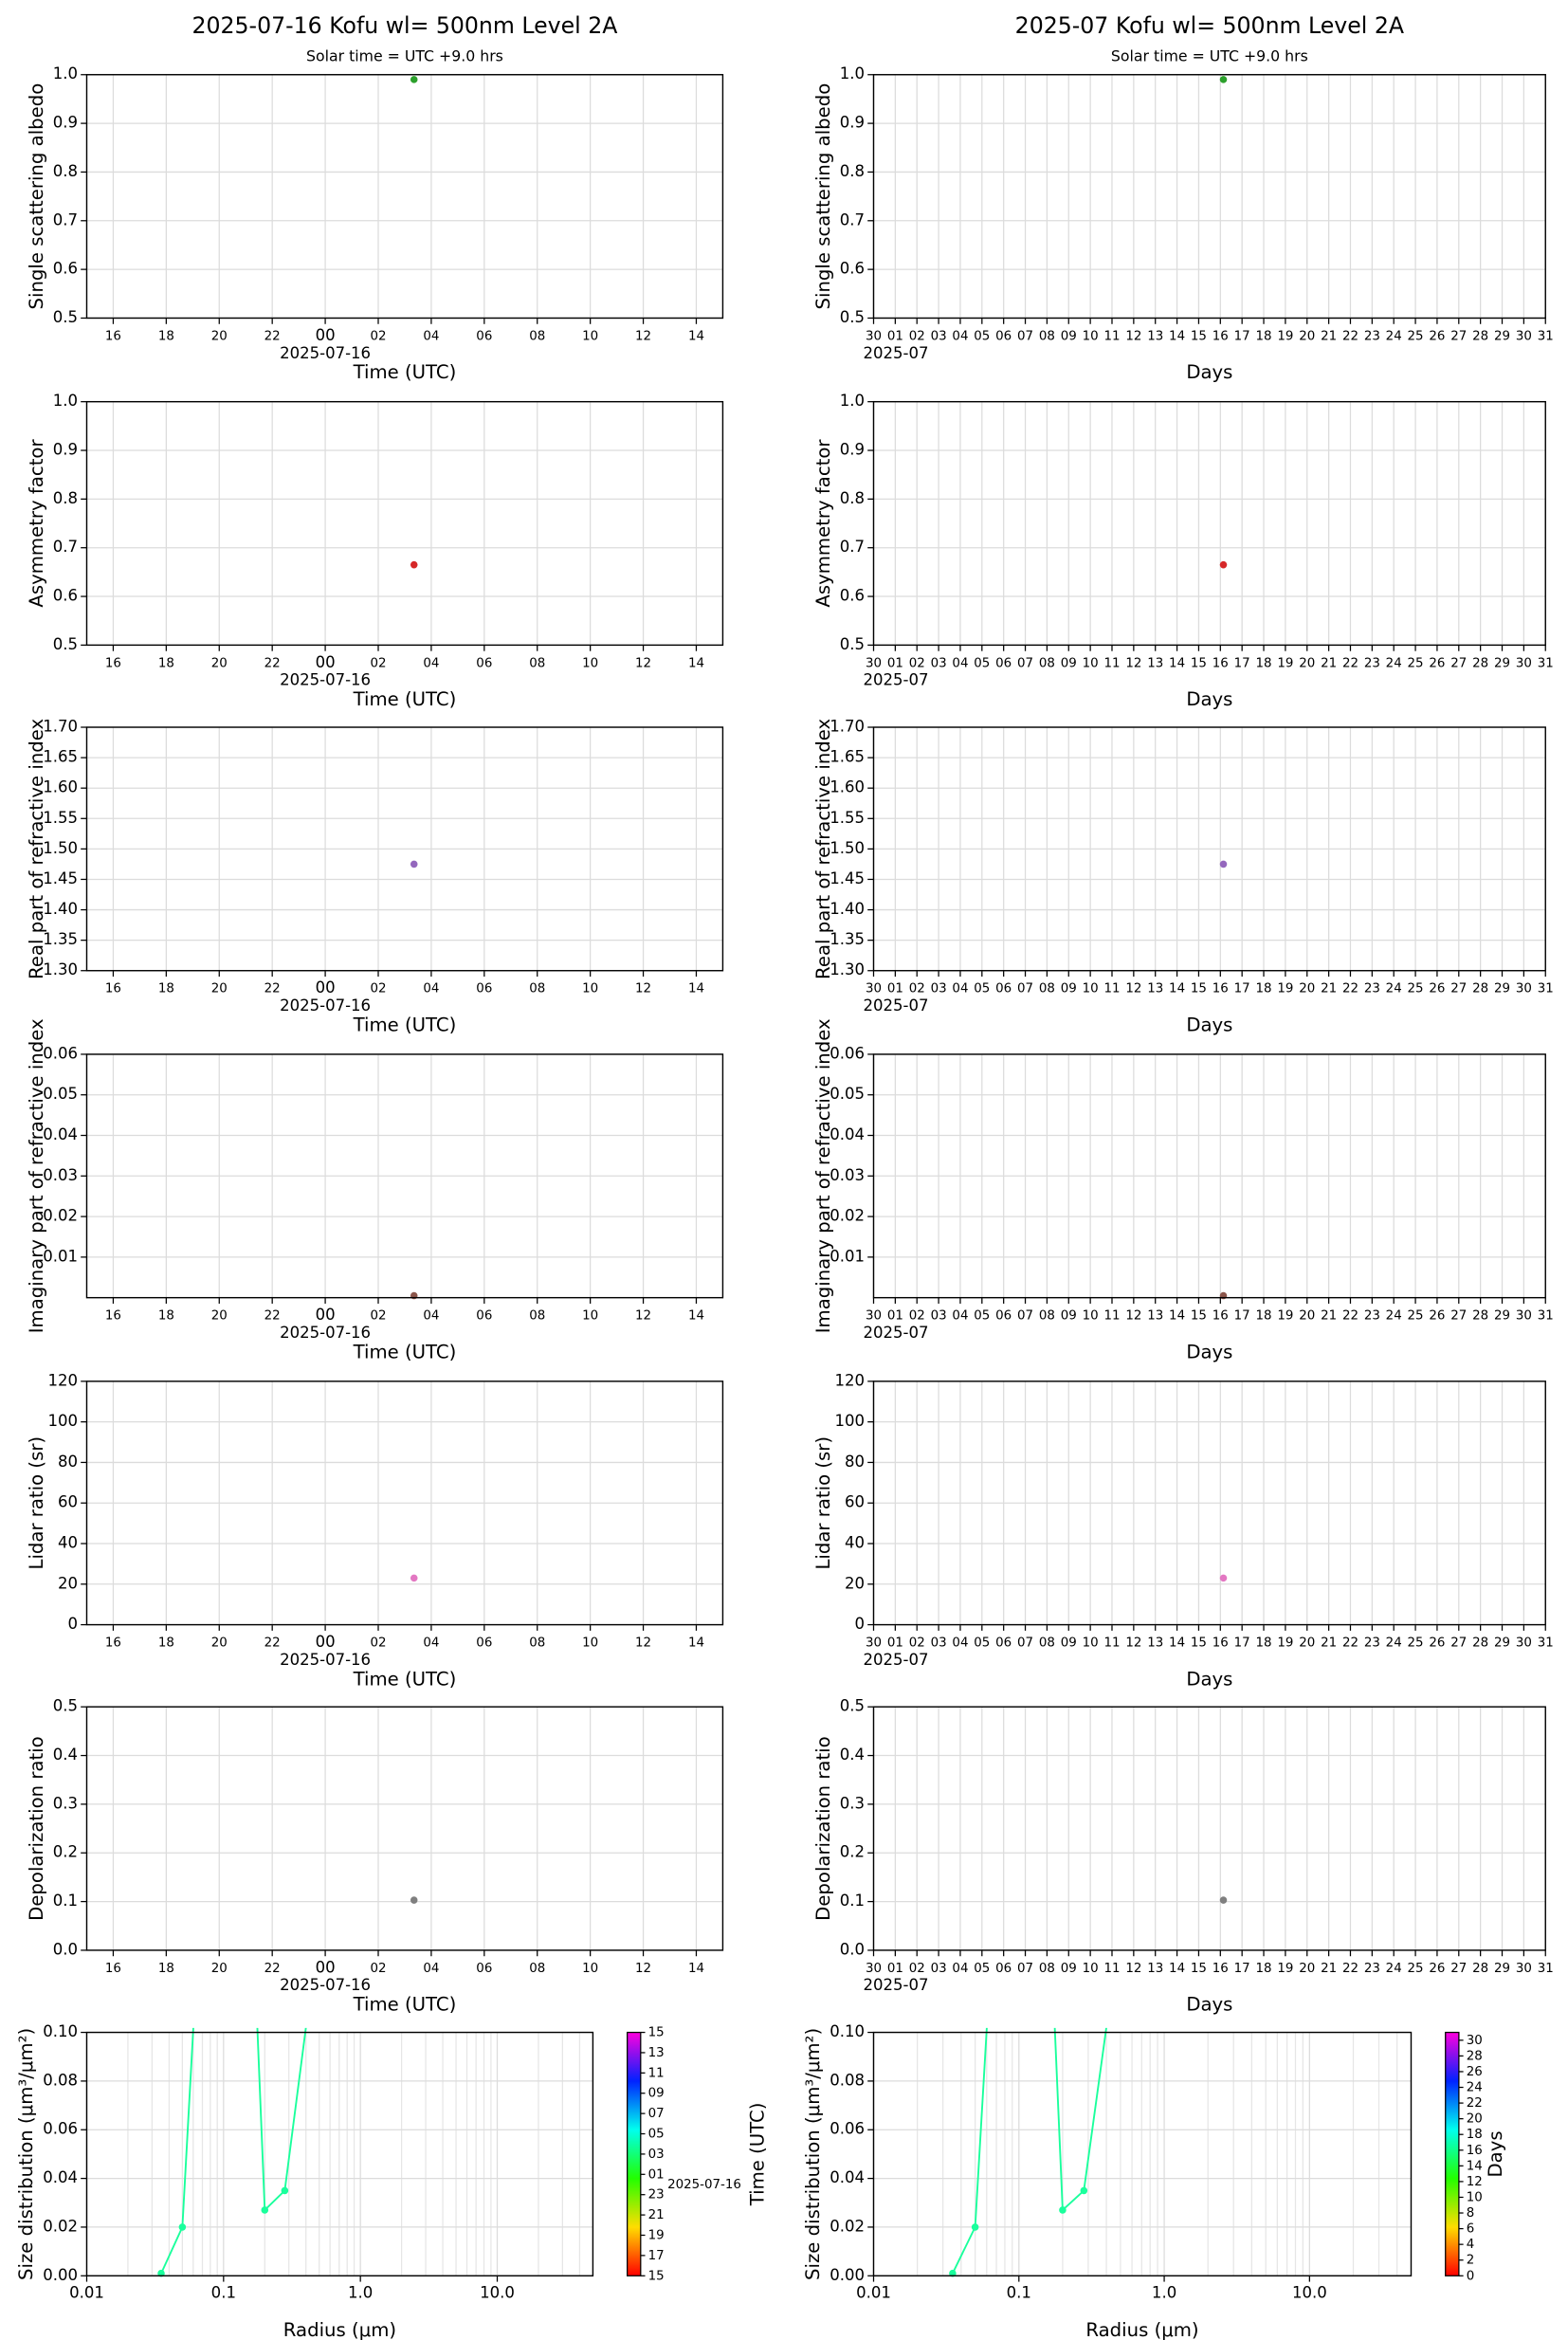 The height and width of the screenshot is (2340, 1568). Describe the element at coordinates (696, 1316) in the screenshot. I see `x-tick-label: 14` at that location.